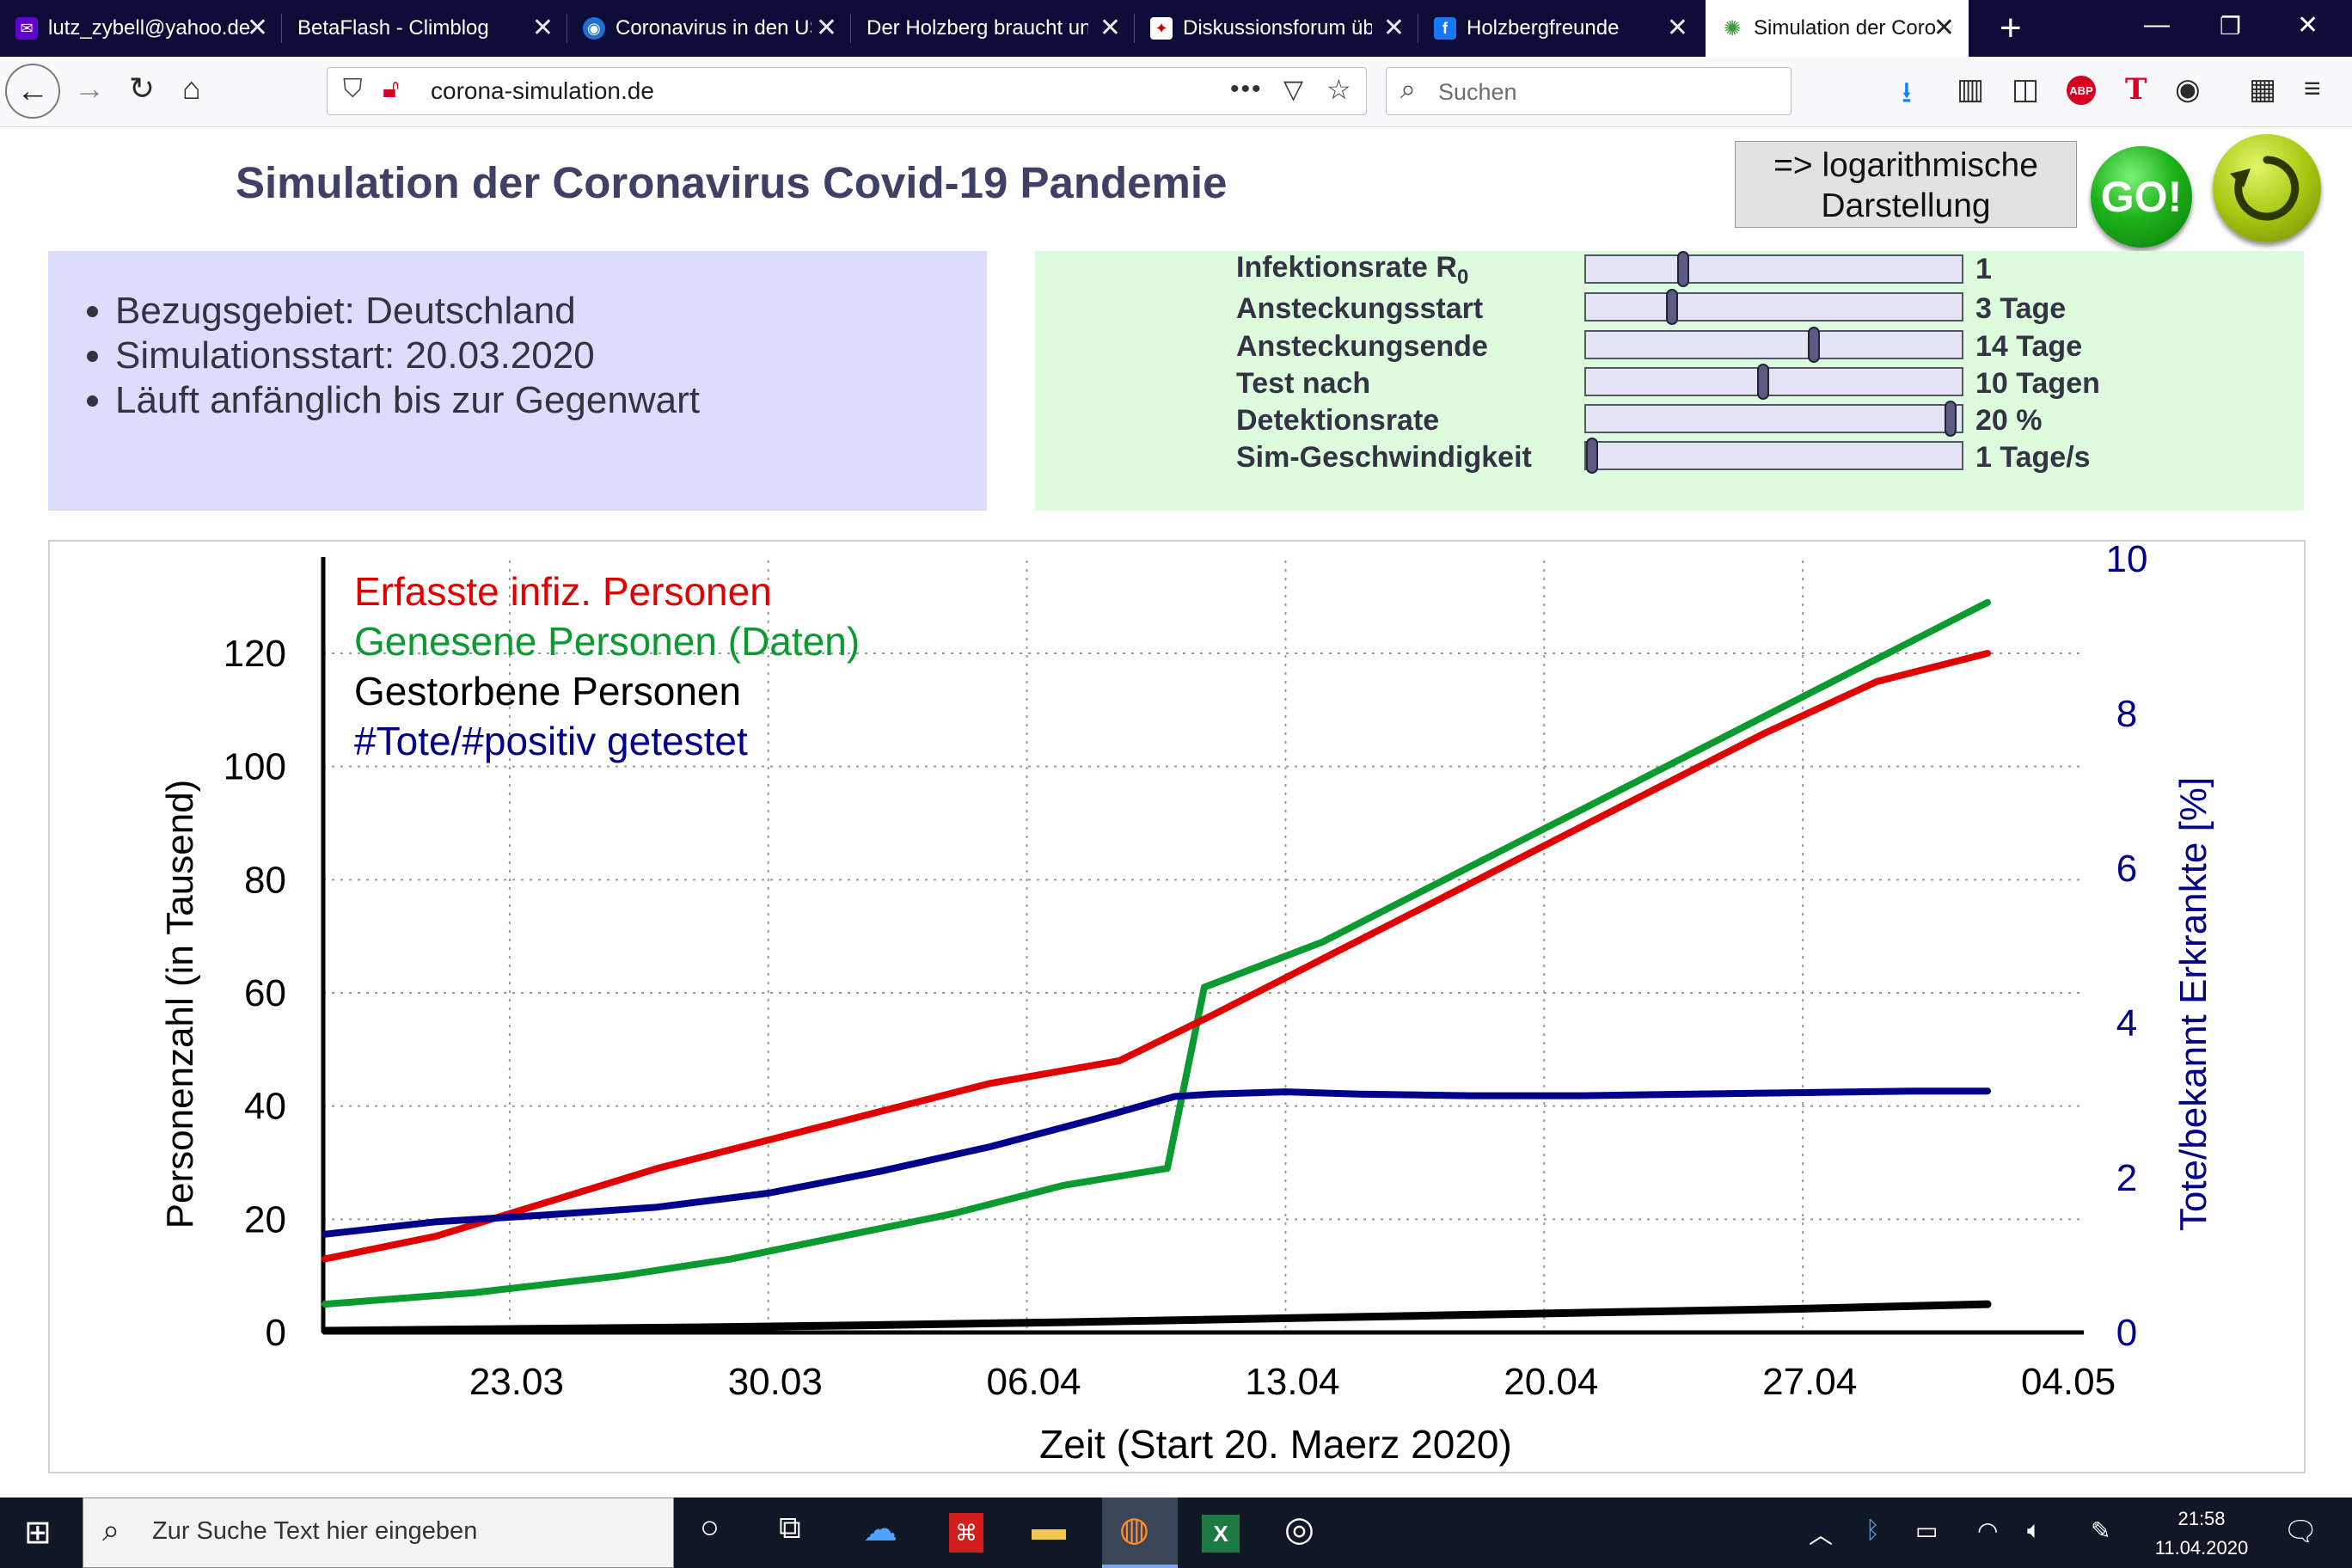  I want to click on mail-app-icon: ☁, so click(880, 1529).